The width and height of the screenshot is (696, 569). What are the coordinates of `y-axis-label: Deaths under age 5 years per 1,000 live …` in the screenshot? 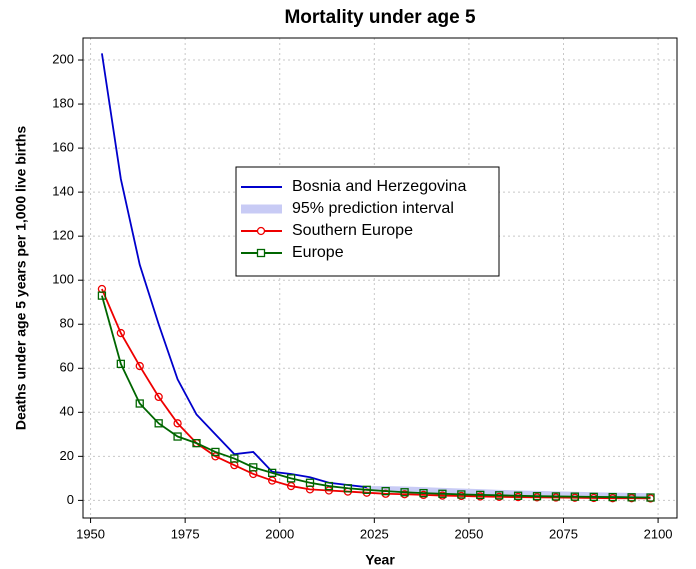 It's located at (21, 278).